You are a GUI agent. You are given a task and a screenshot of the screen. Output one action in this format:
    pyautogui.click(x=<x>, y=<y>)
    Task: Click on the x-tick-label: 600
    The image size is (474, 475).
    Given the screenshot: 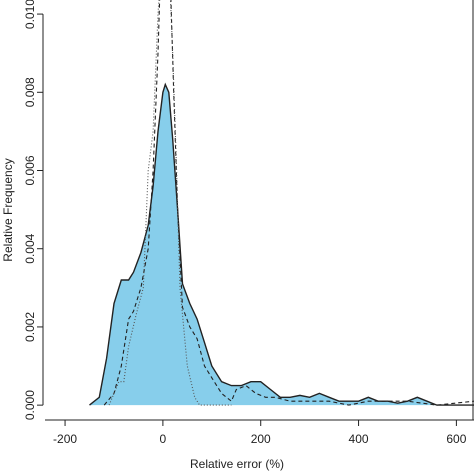 What is the action you would take?
    pyautogui.click(x=456, y=439)
    